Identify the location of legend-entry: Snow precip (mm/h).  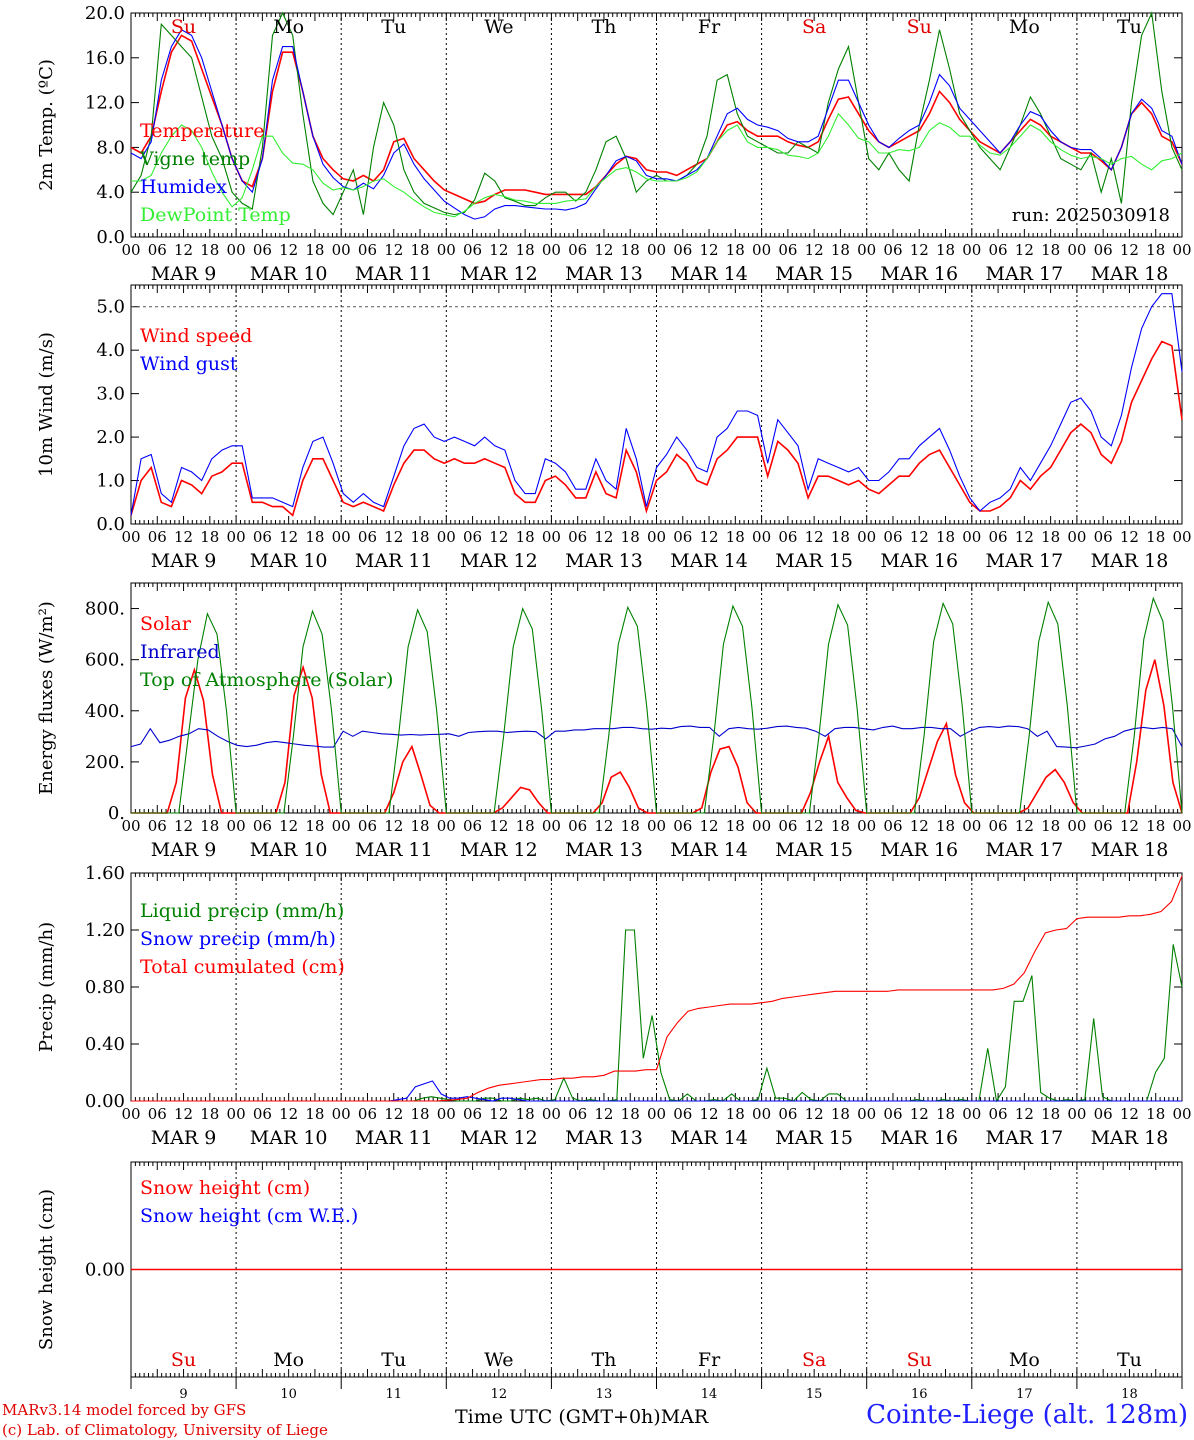
(238, 939).